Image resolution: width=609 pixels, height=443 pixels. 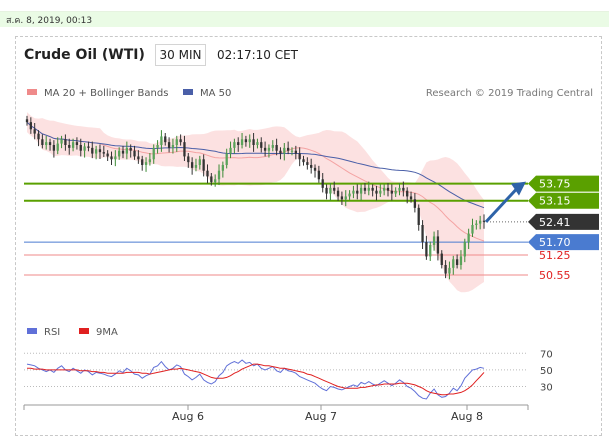 I want to click on rsi-legend-label: RSI, so click(x=52, y=332).